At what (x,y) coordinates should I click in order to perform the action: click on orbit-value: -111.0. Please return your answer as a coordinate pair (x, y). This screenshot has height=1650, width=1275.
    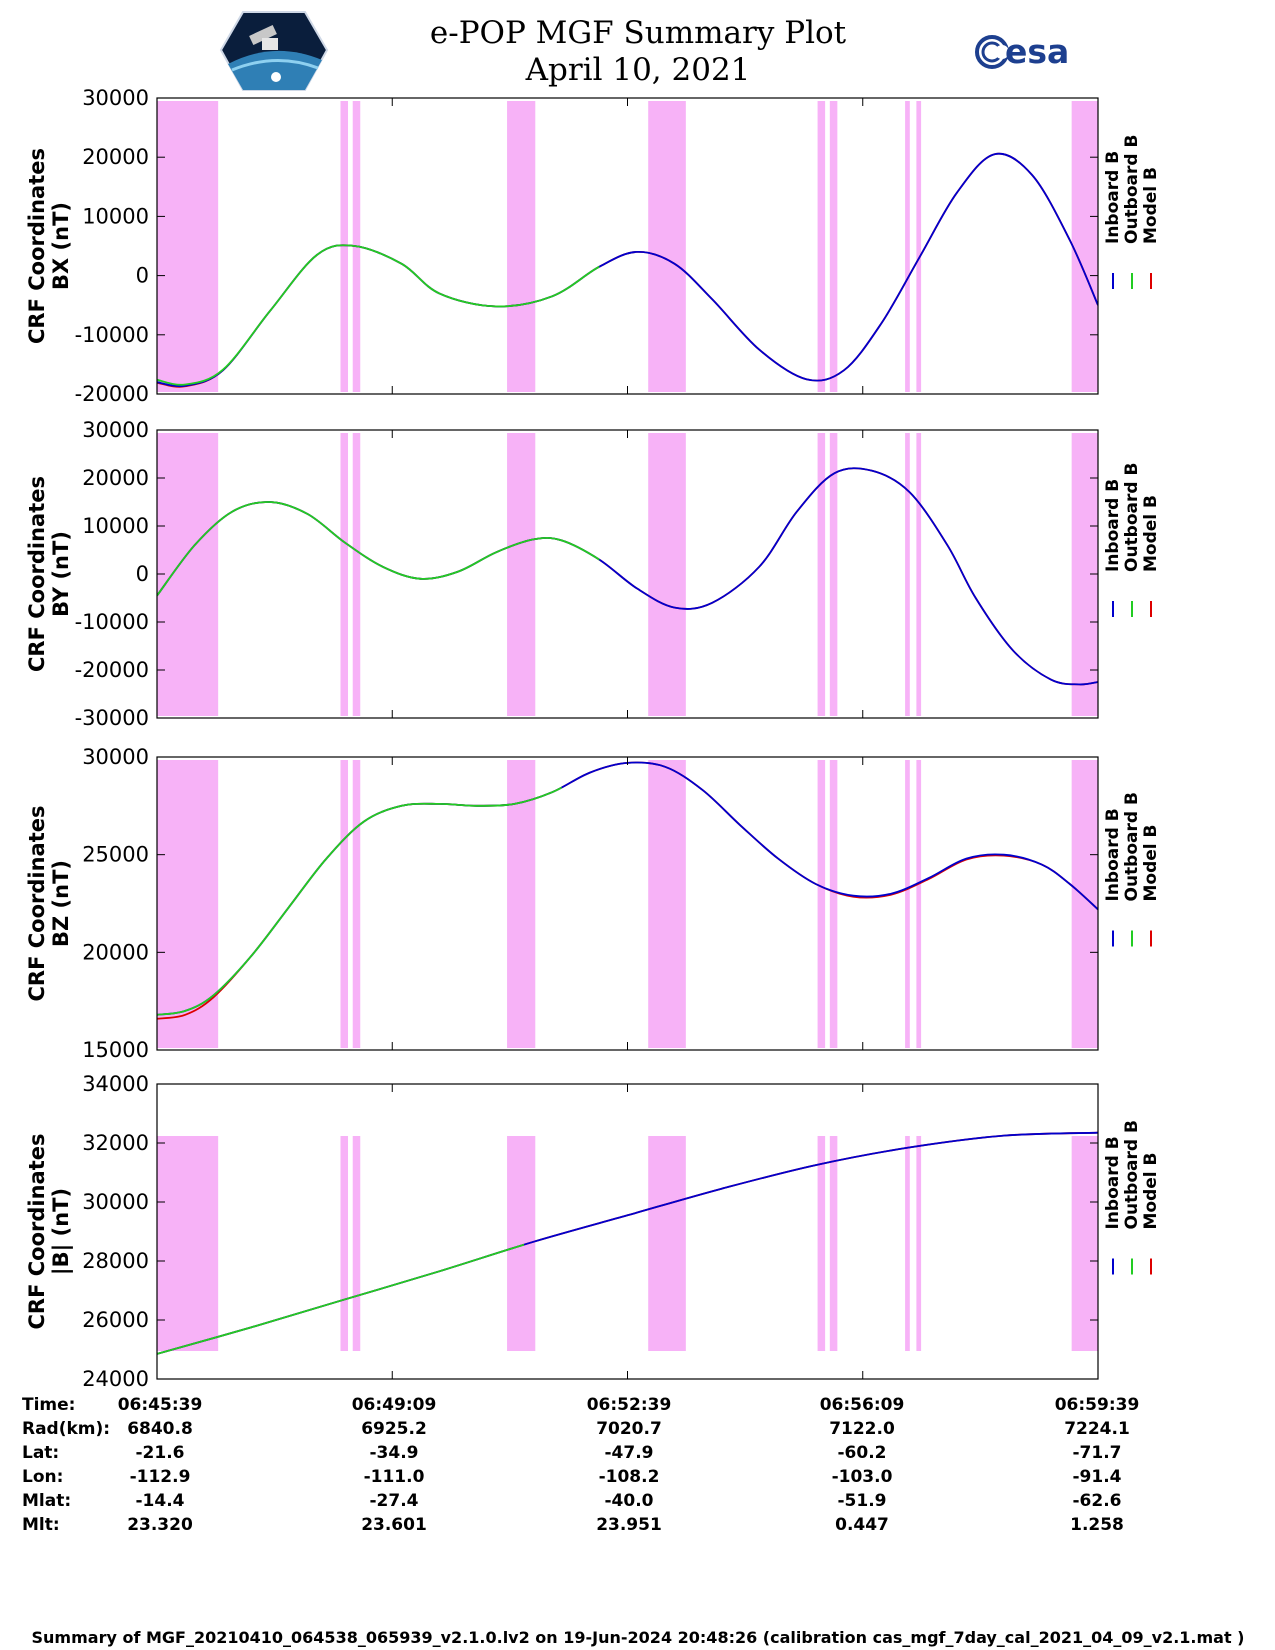
    Looking at the image, I should click on (394, 1477).